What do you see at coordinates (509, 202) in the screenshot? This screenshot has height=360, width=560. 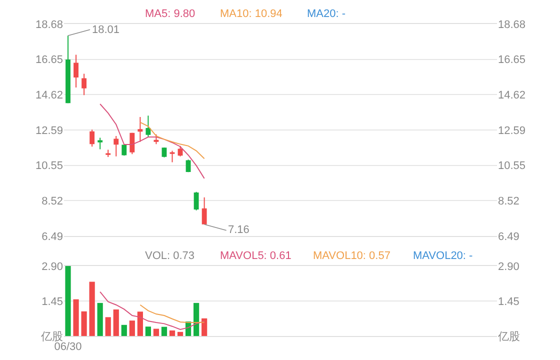 I see `y-tick-label: 8.52` at bounding box center [509, 202].